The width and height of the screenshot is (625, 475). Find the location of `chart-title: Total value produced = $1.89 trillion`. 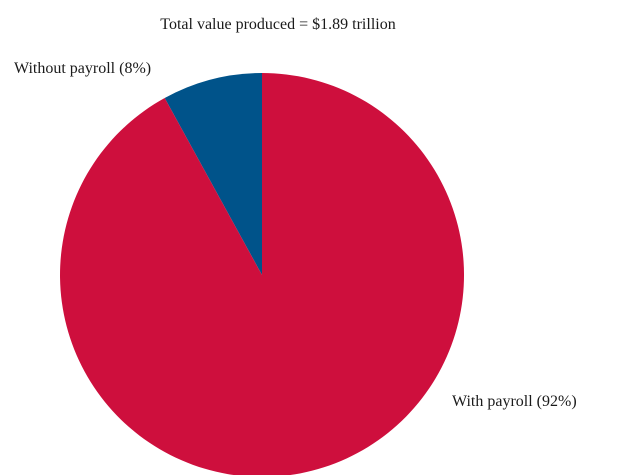

chart-title: Total value produced = $1.89 trillion is located at coordinates (277, 24).